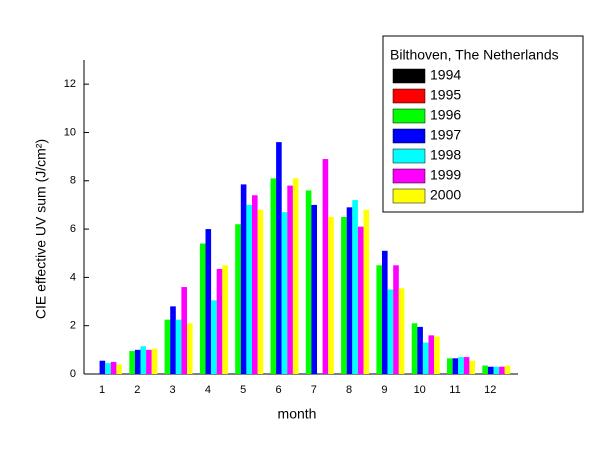 This screenshot has width=614, height=460. Describe the element at coordinates (73, 374) in the screenshot. I see `y-tick-label: 0` at that location.